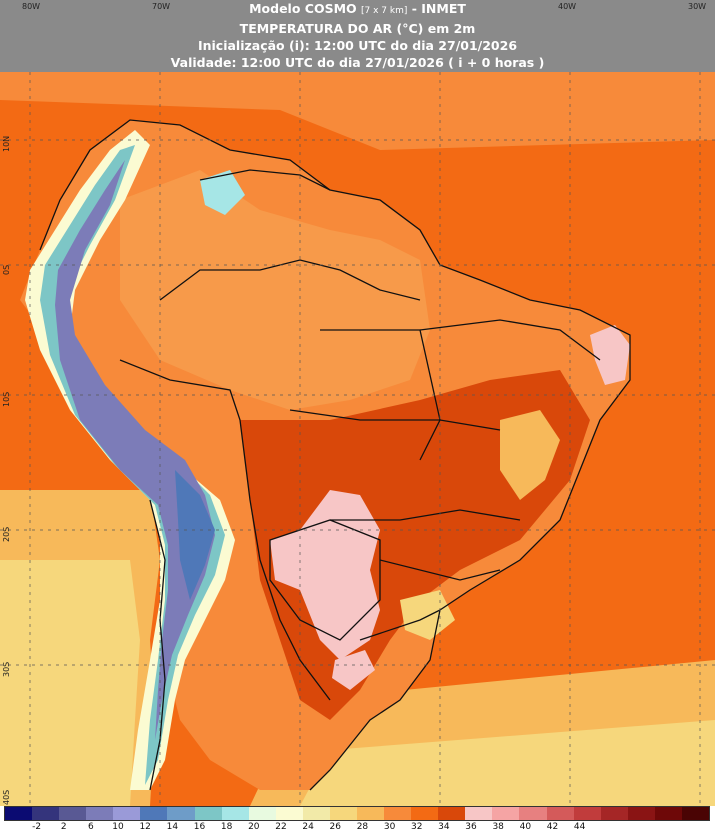 Image resolution: width=715 pixels, height=835 pixels. I want to click on hottest-region-northeast, so click(610, 355).